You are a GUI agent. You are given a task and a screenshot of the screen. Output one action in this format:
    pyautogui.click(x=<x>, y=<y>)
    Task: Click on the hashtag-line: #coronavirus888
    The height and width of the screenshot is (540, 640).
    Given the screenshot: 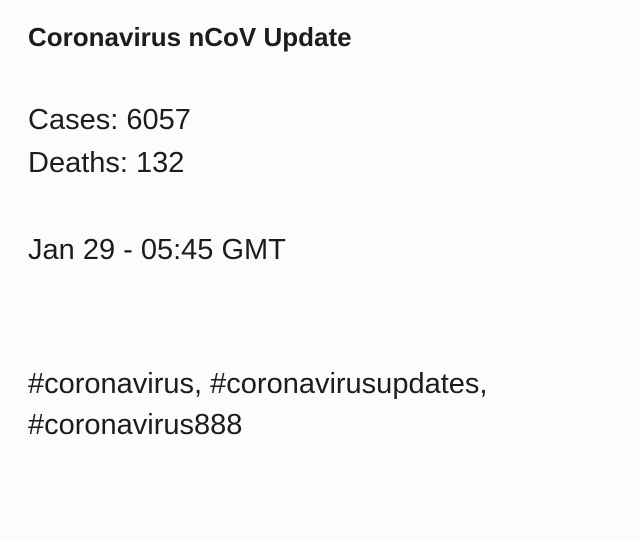 What is the action you would take?
    pyautogui.click(x=135, y=425)
    